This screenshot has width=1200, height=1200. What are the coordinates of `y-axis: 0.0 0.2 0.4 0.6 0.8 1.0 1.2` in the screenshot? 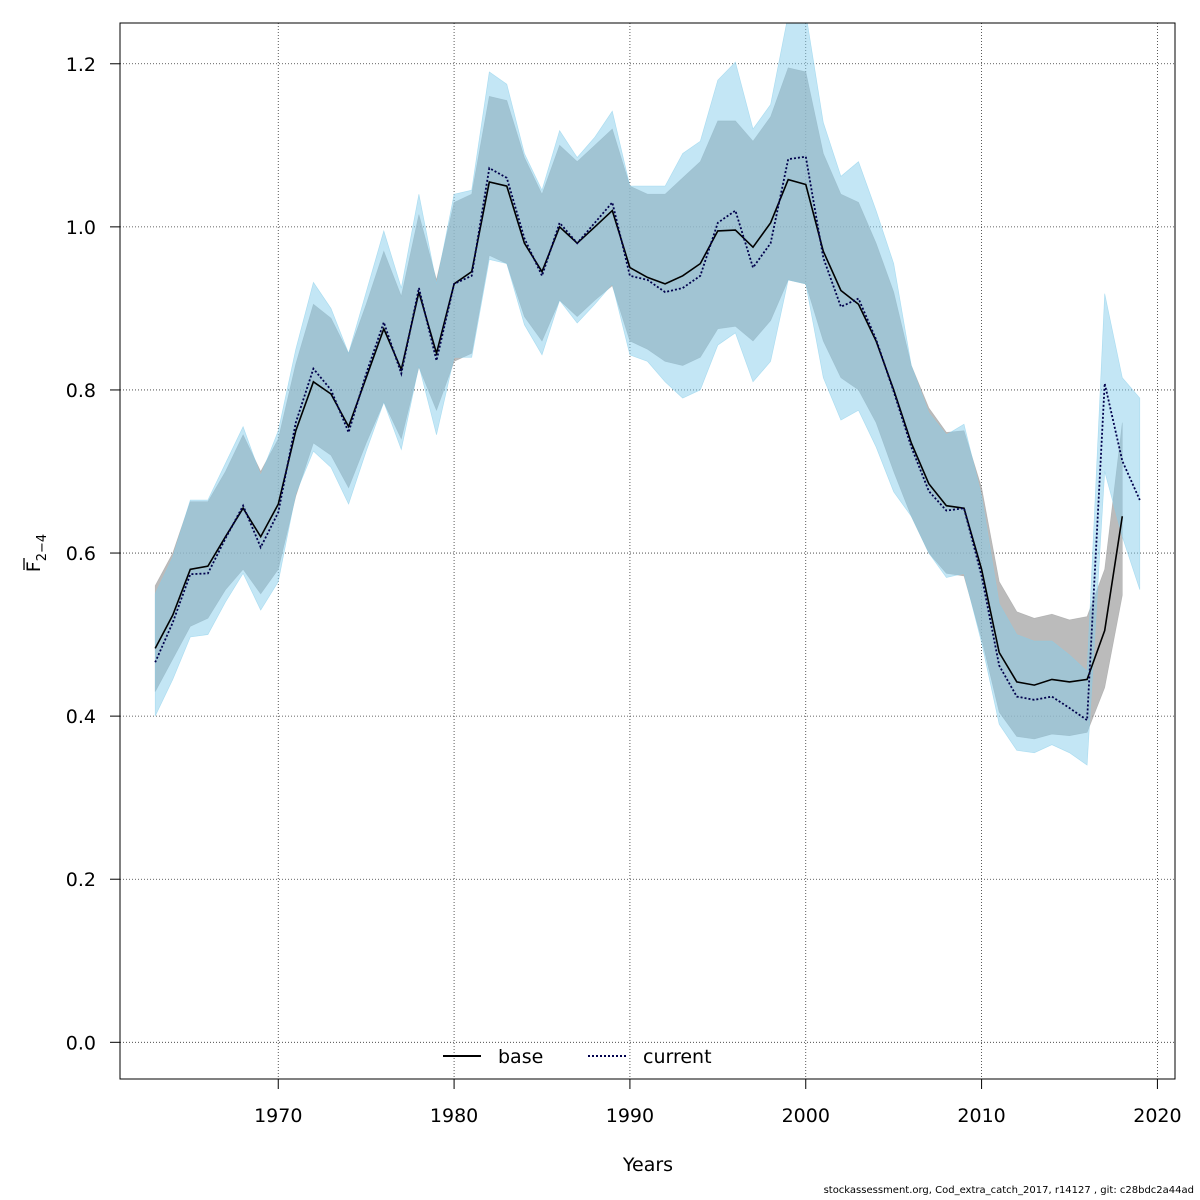 It's located at (93, 554).